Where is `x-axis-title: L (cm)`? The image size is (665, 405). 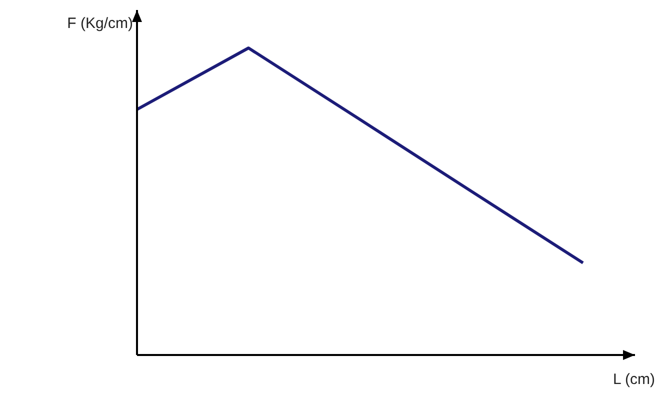 x-axis-title: L (cm) is located at coordinates (634, 379).